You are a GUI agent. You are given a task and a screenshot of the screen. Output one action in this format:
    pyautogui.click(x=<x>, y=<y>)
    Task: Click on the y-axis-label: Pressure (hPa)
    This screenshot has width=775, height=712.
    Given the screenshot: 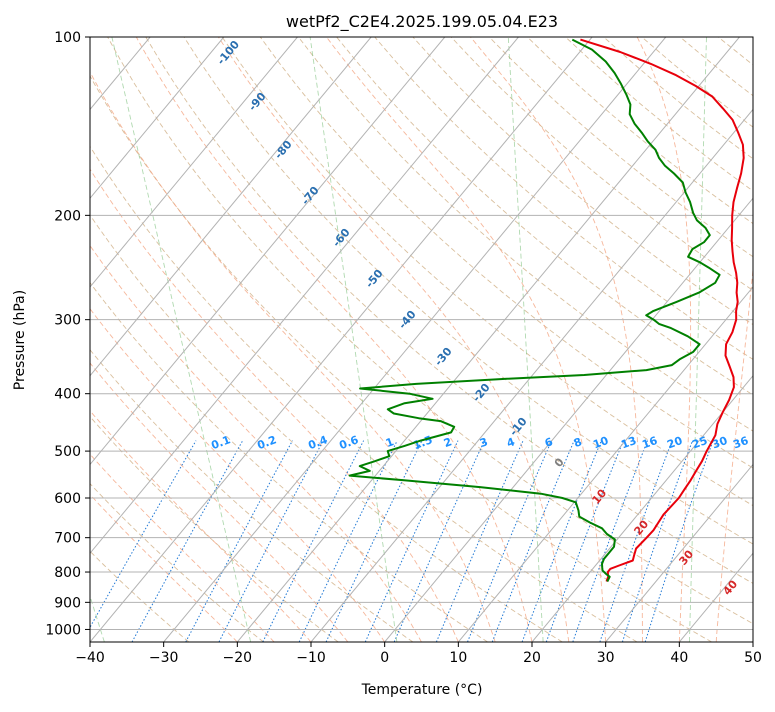 What is the action you would take?
    pyautogui.click(x=20, y=340)
    